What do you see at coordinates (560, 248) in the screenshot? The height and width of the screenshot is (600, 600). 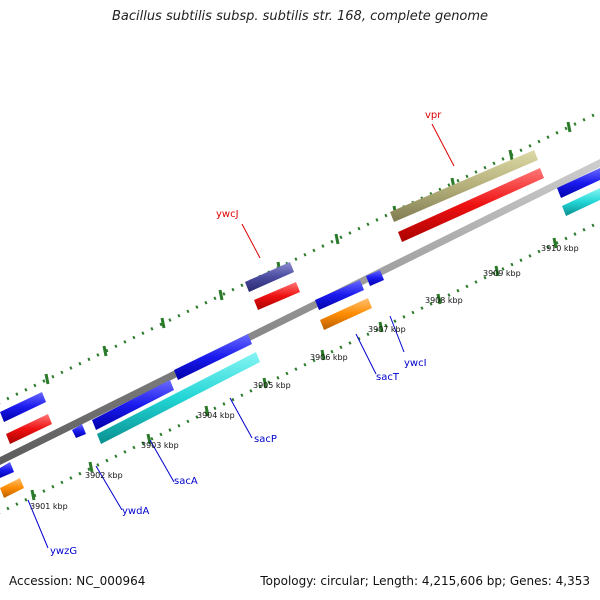 I see `tick-label: 3910 kbp` at bounding box center [560, 248].